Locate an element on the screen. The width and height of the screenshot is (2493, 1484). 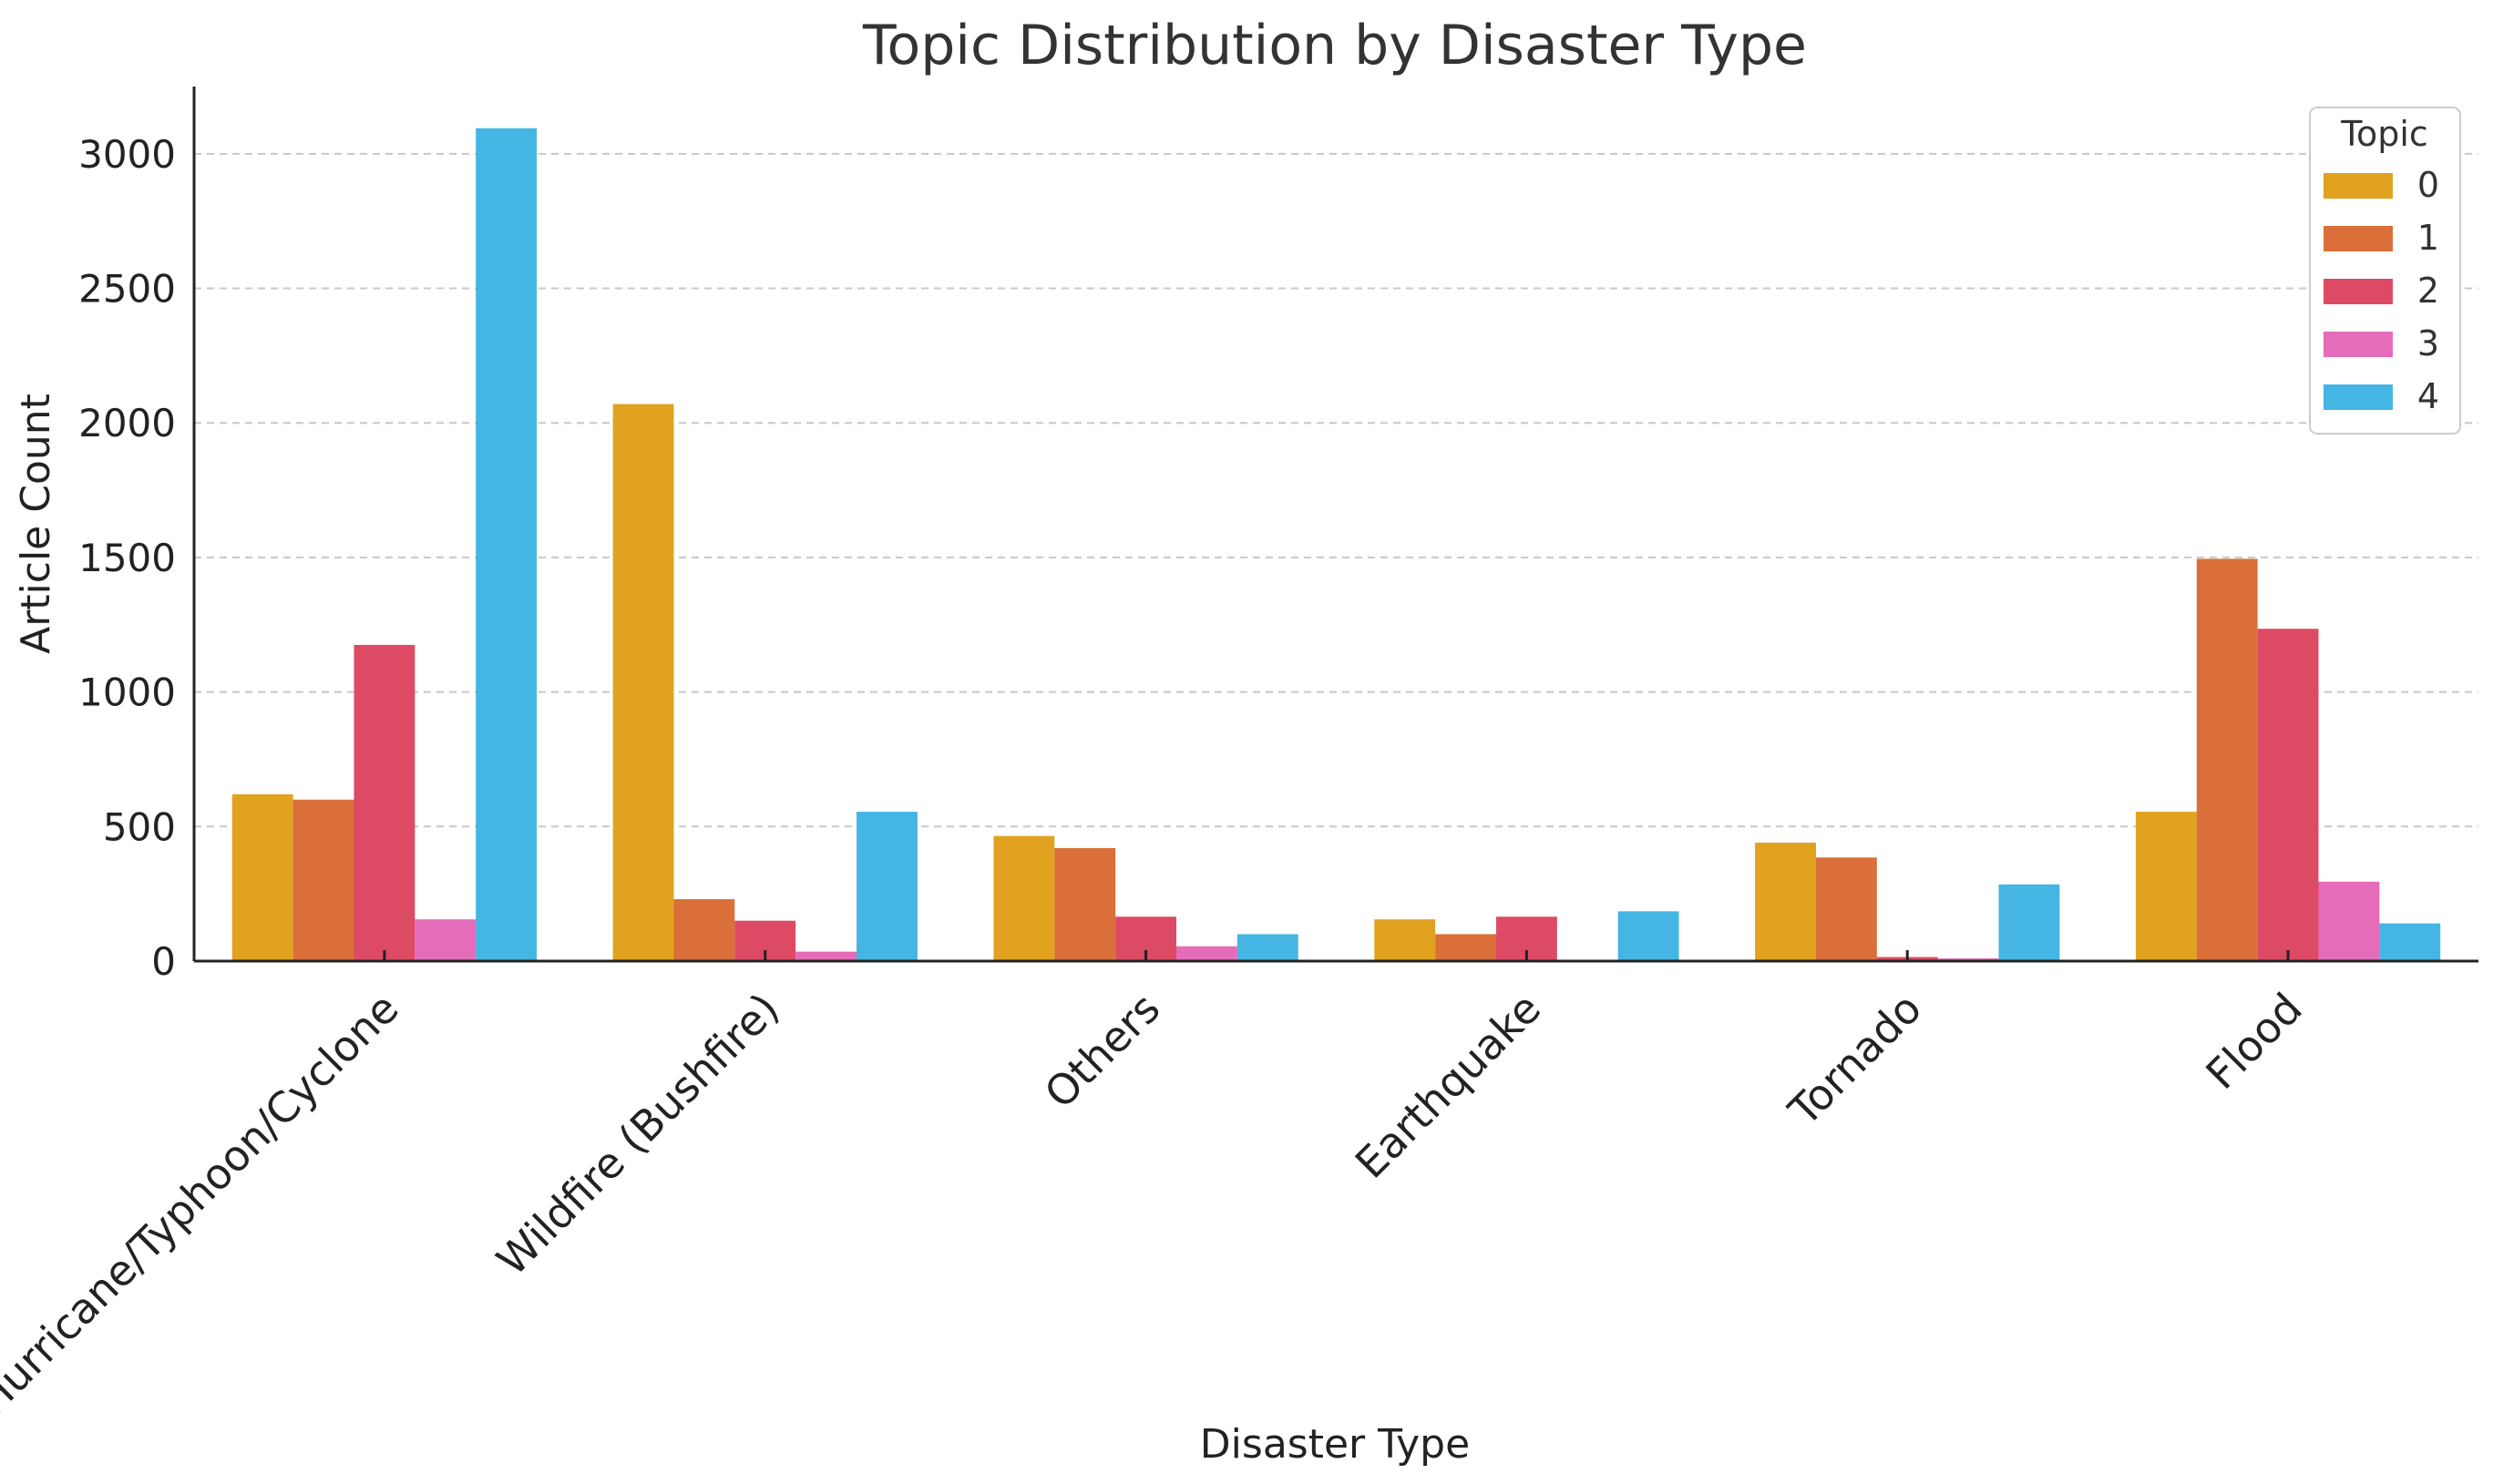
y-tick-label: 2000 is located at coordinates (127, 423).